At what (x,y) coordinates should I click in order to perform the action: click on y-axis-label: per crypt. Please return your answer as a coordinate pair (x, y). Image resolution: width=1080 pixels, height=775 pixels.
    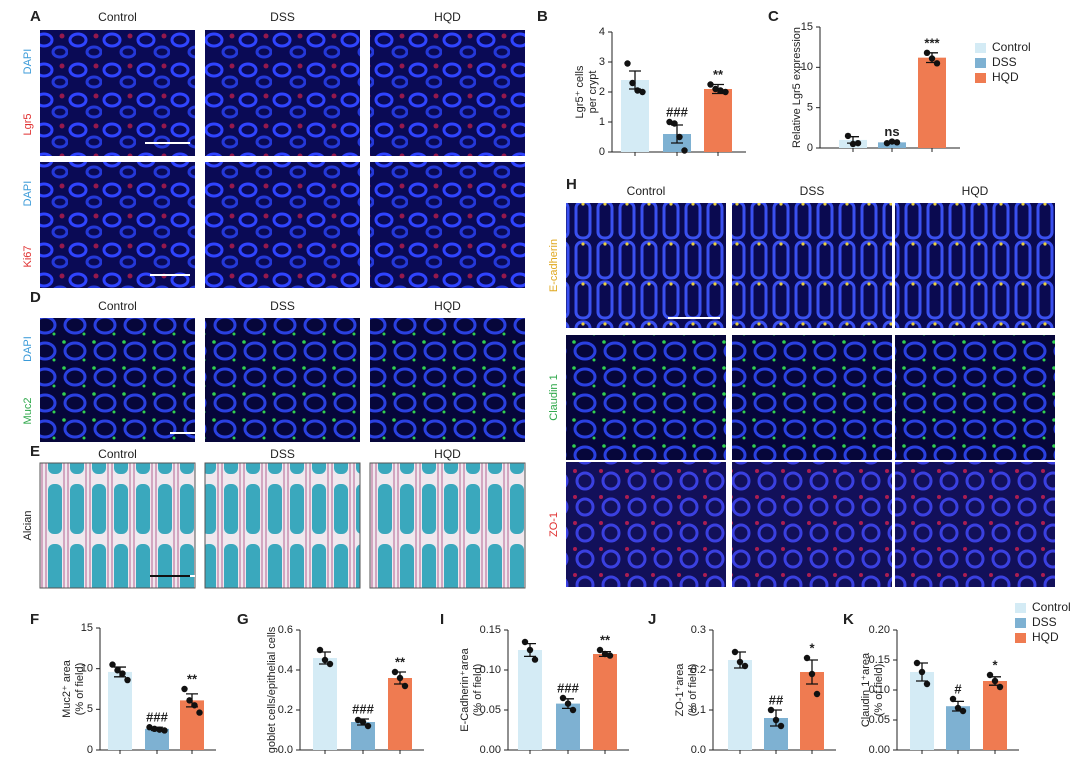
    Looking at the image, I should click on (593, 92).